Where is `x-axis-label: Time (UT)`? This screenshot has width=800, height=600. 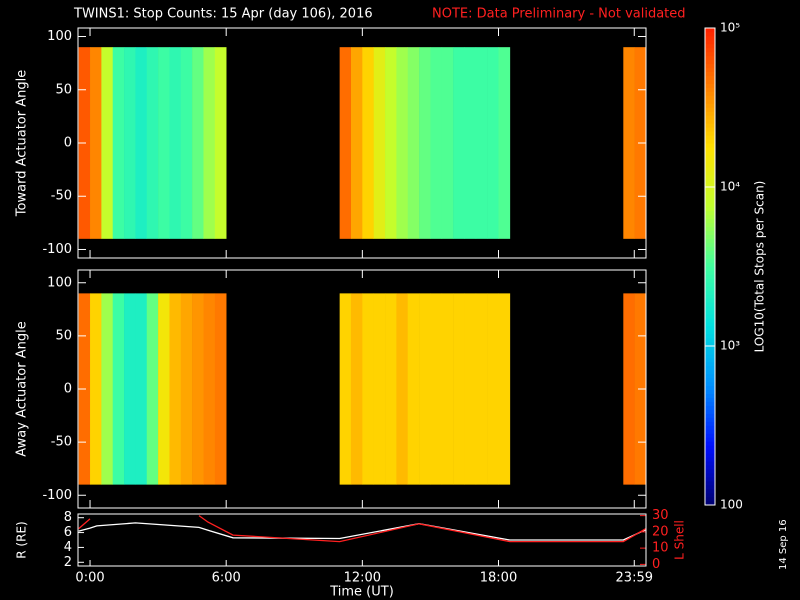 x-axis-label: Time (UT) is located at coordinates (361, 592).